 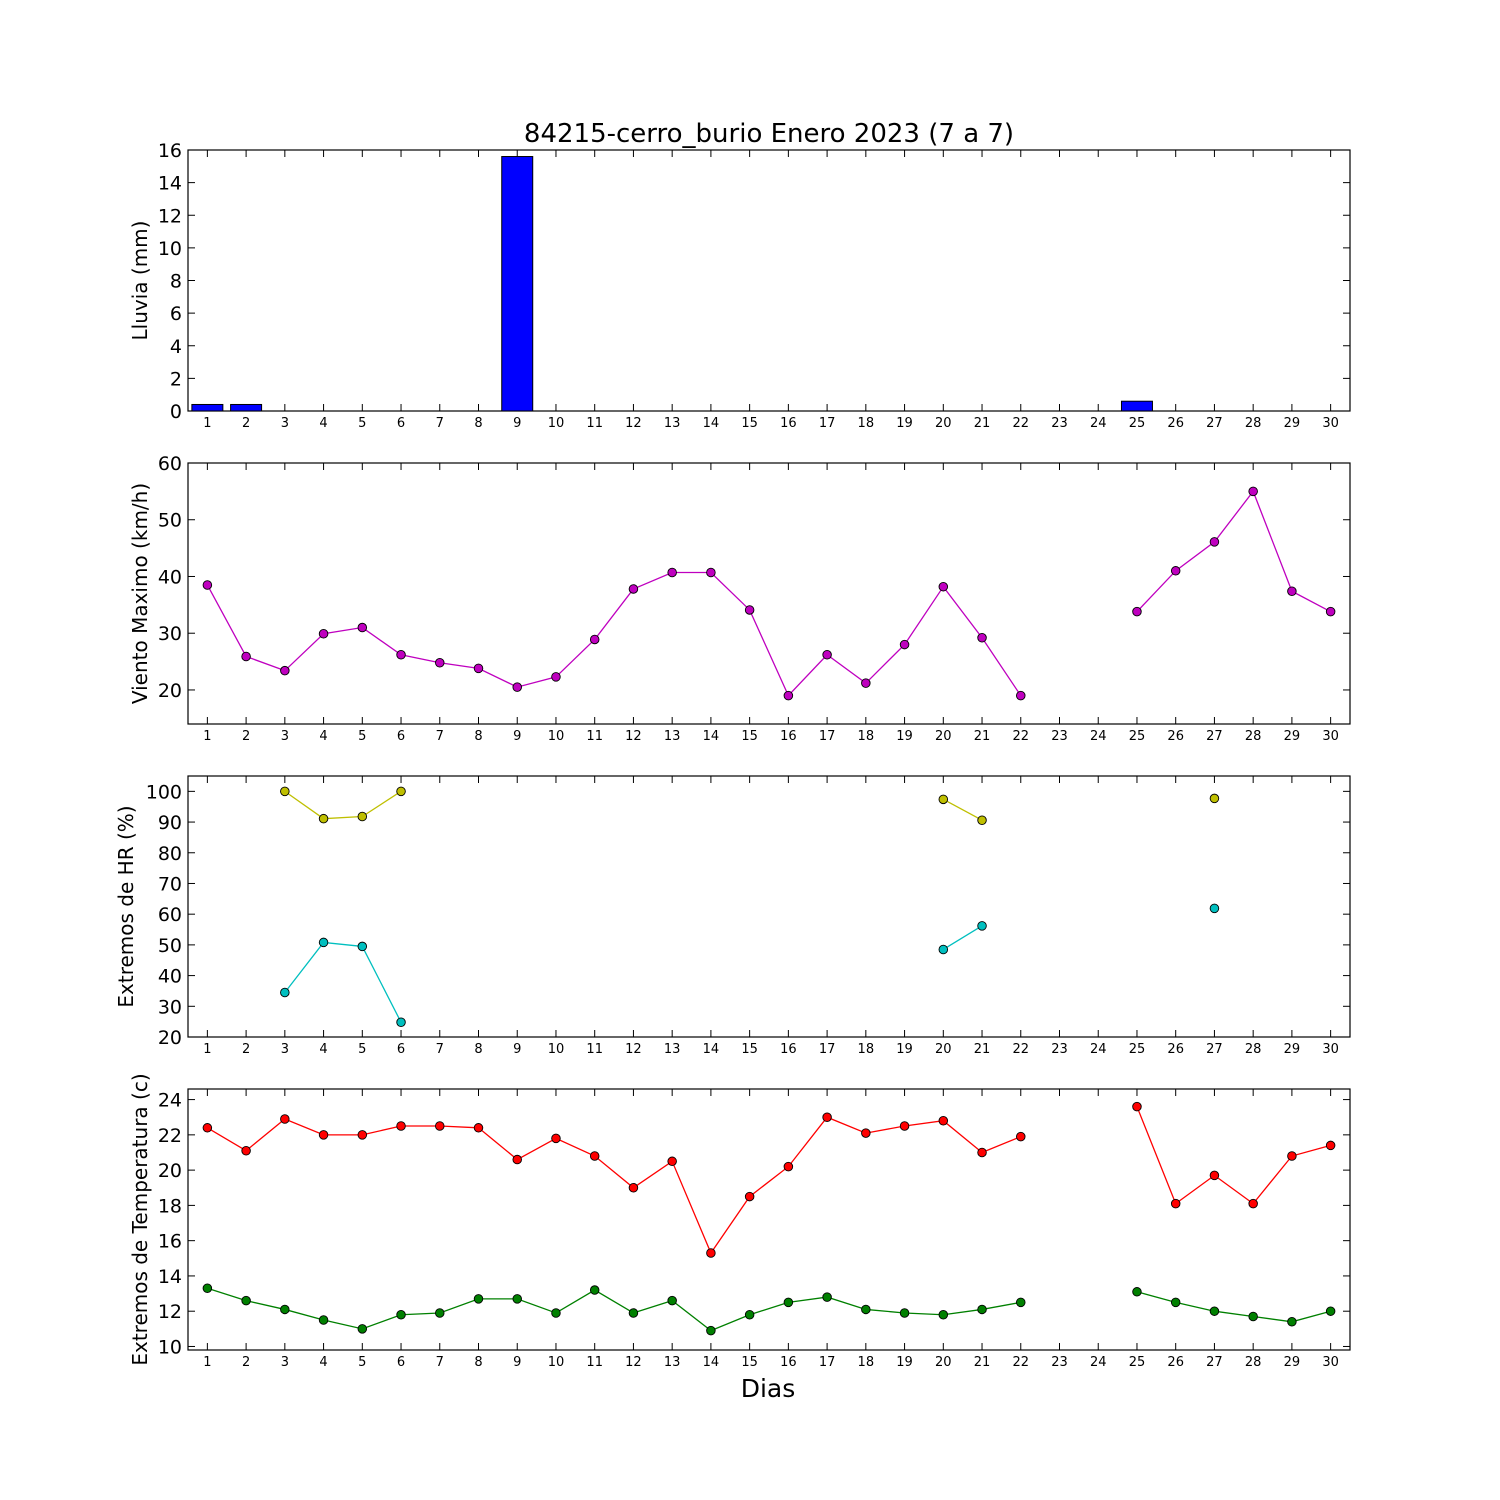 What do you see at coordinates (401, 423) in the screenshot?
I see `x-tick-label: 6` at bounding box center [401, 423].